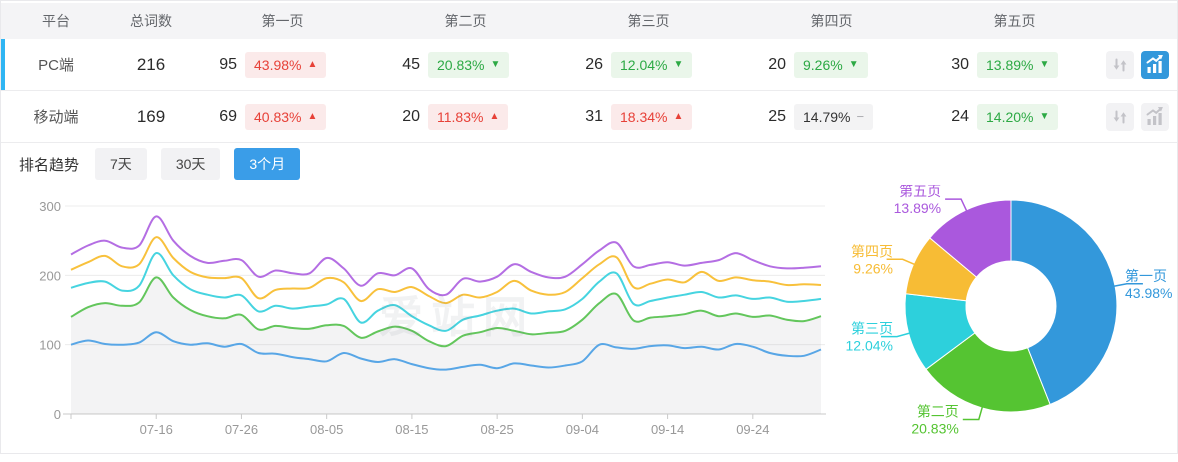 The height and width of the screenshot is (462, 1178). Describe the element at coordinates (461, 64) in the screenshot. I see `change-percent: 20.83%` at that location.